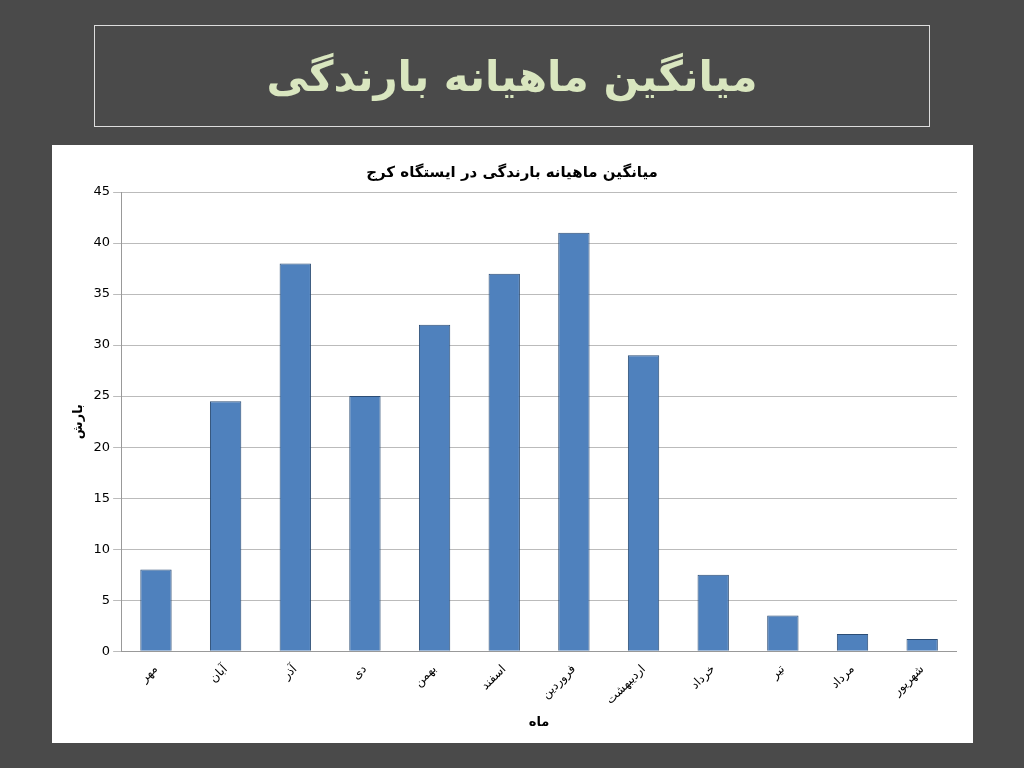 Image resolution: width=1024 pixels, height=768 pixels. Describe the element at coordinates (102, 293) in the screenshot. I see `y-tick-label: 35` at that location.